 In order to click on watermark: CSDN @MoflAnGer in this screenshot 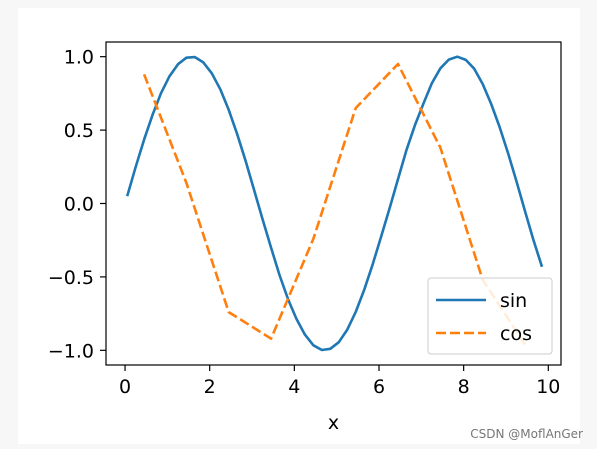, I will do `click(526, 434)`.